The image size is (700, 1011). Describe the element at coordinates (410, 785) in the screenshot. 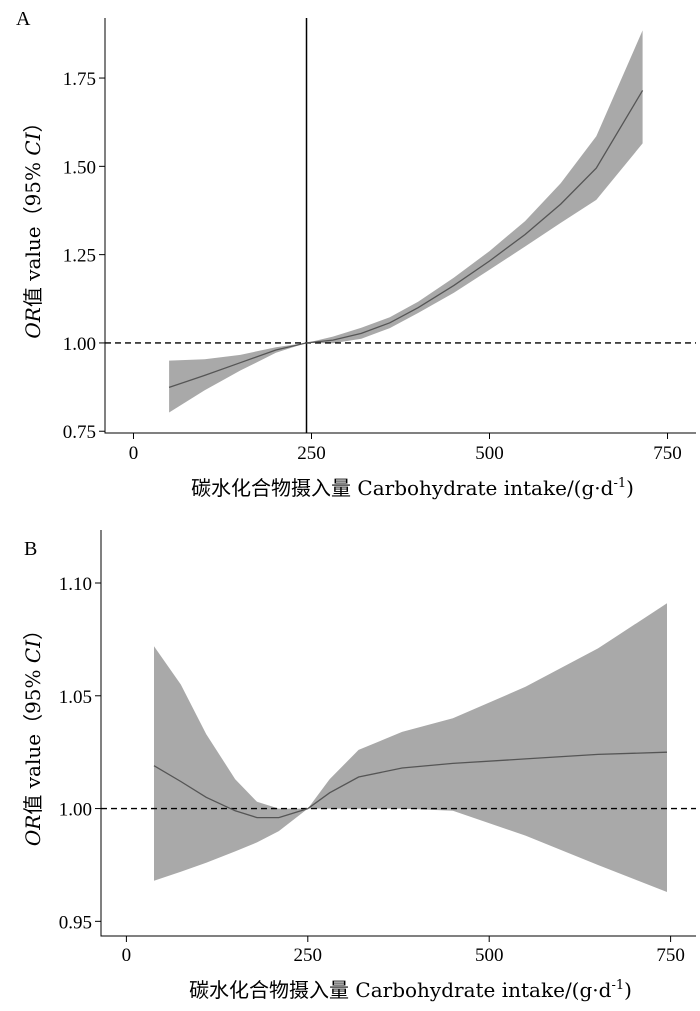

I see `or-estimate-line` at that location.